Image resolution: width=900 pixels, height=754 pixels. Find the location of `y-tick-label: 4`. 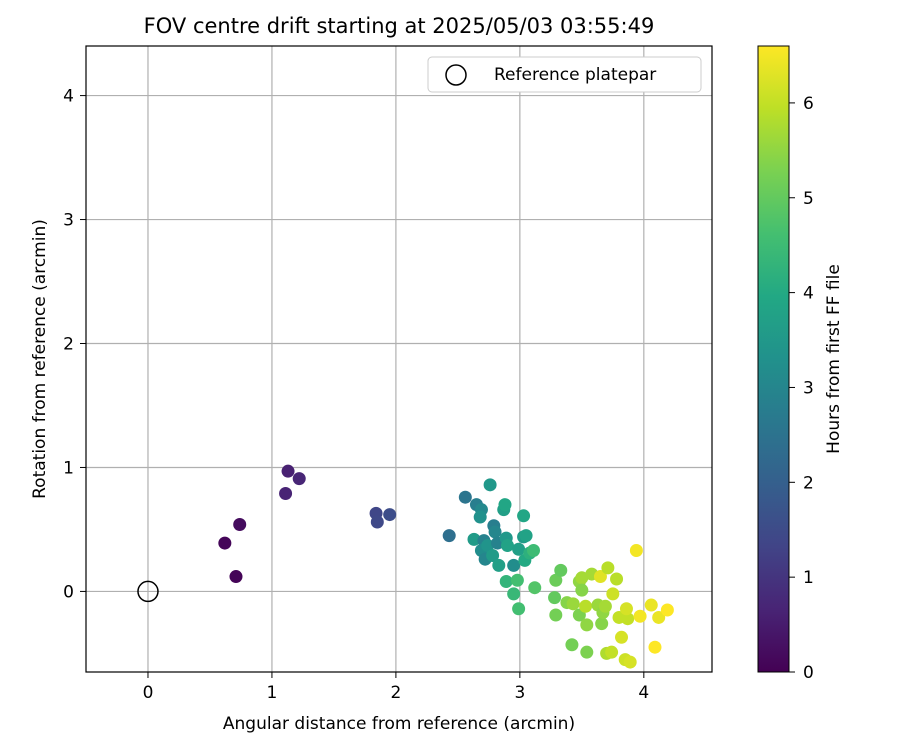

y-tick-label: 4 is located at coordinates (68, 97).